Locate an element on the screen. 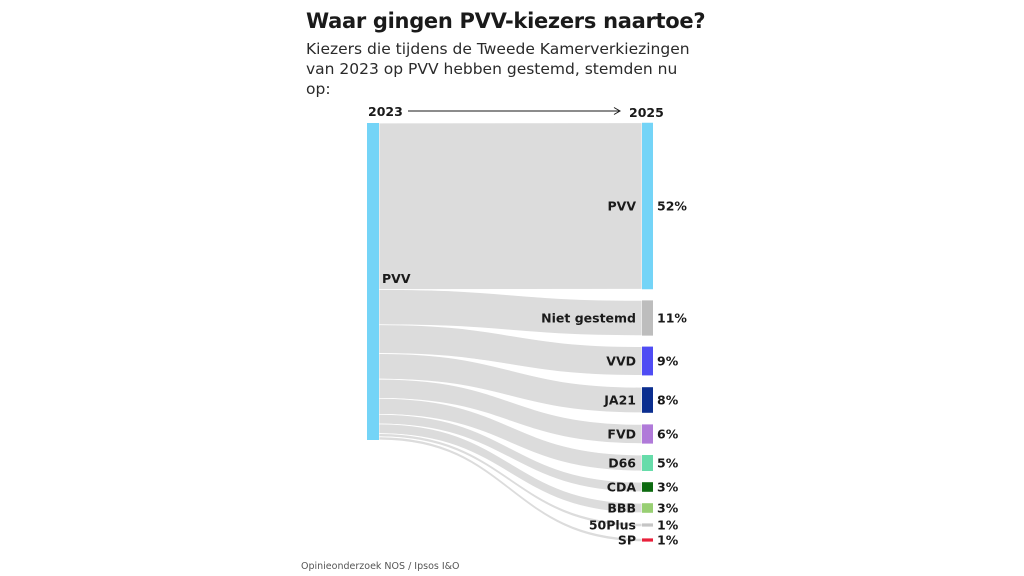  target-value-pvv: 52% is located at coordinates (672, 206).